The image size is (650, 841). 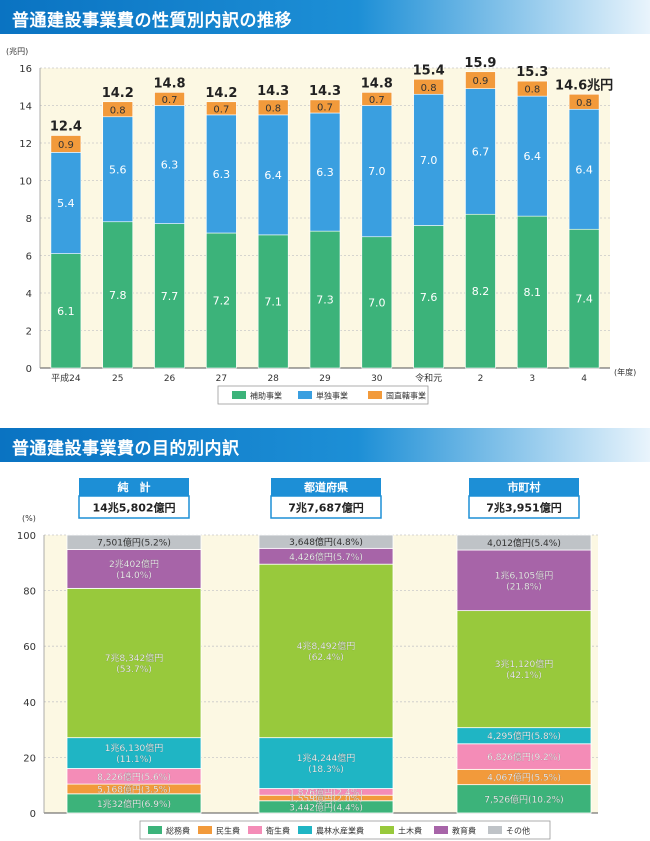 What do you see at coordinates (326, 658) in the screenshot?
I see `segment-value-label: (62.4%)` at bounding box center [326, 658].